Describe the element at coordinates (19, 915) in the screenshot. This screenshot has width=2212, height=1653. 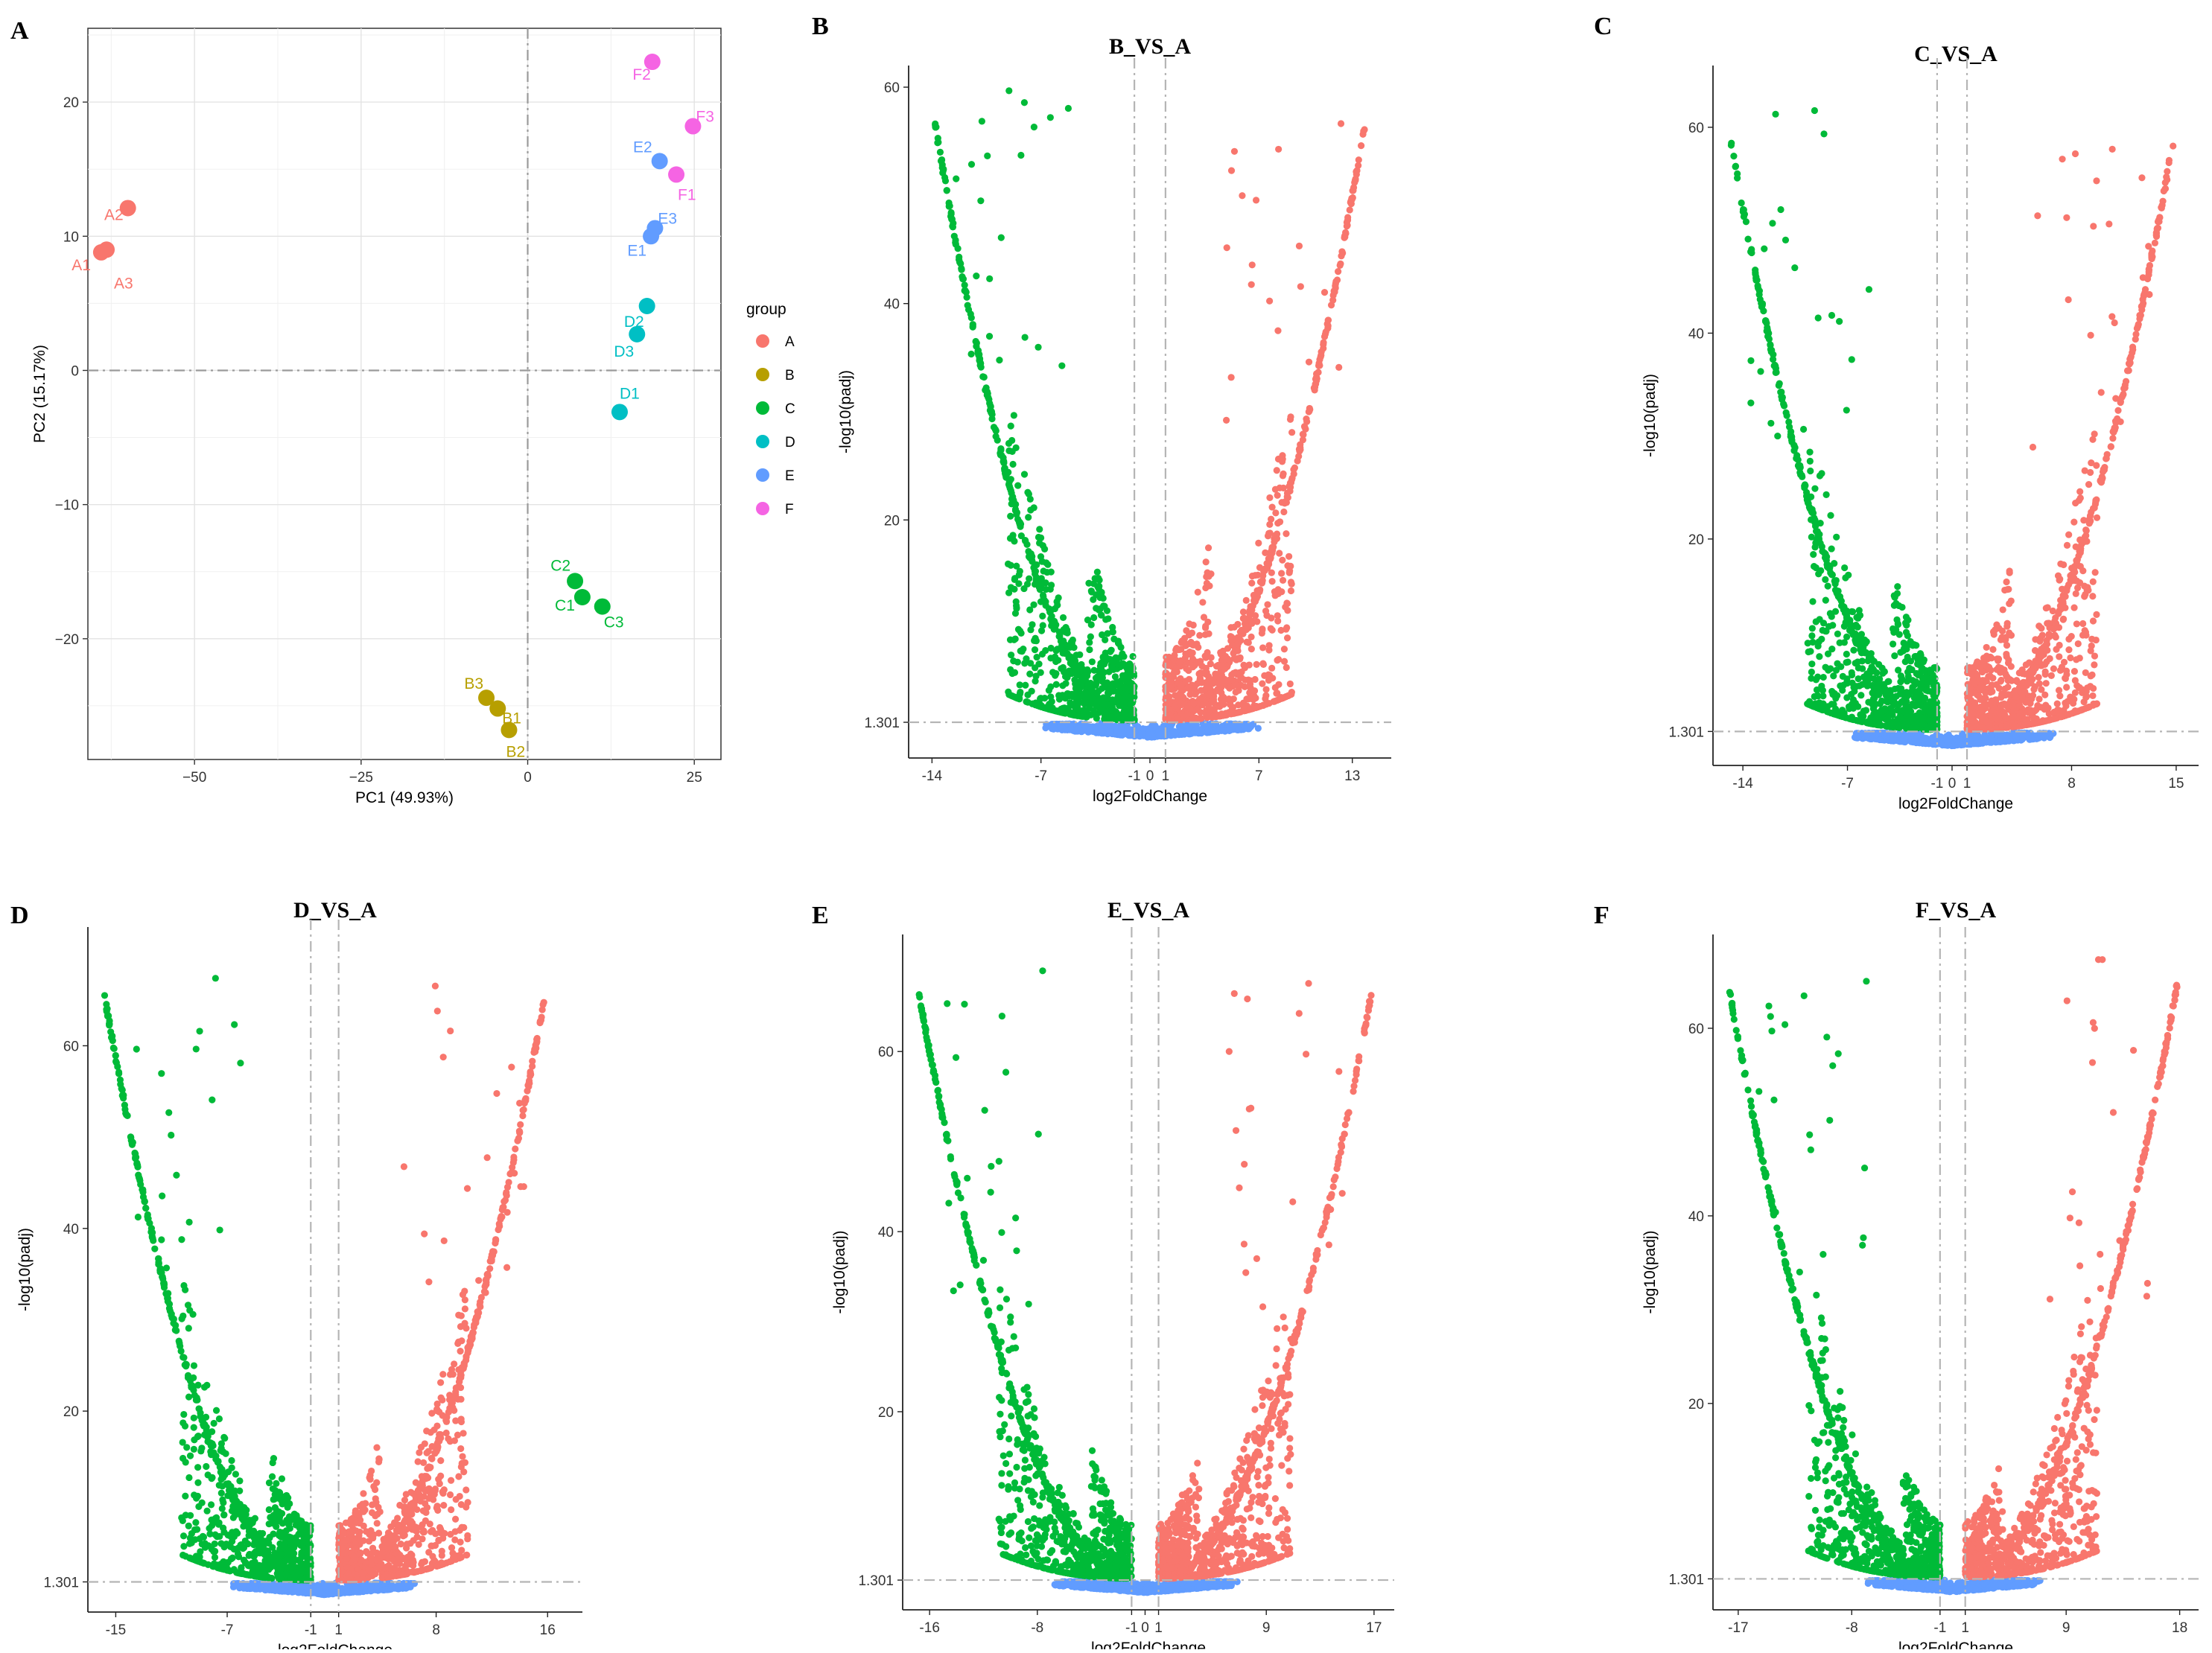
I see `panel-label-d: D` at that location.